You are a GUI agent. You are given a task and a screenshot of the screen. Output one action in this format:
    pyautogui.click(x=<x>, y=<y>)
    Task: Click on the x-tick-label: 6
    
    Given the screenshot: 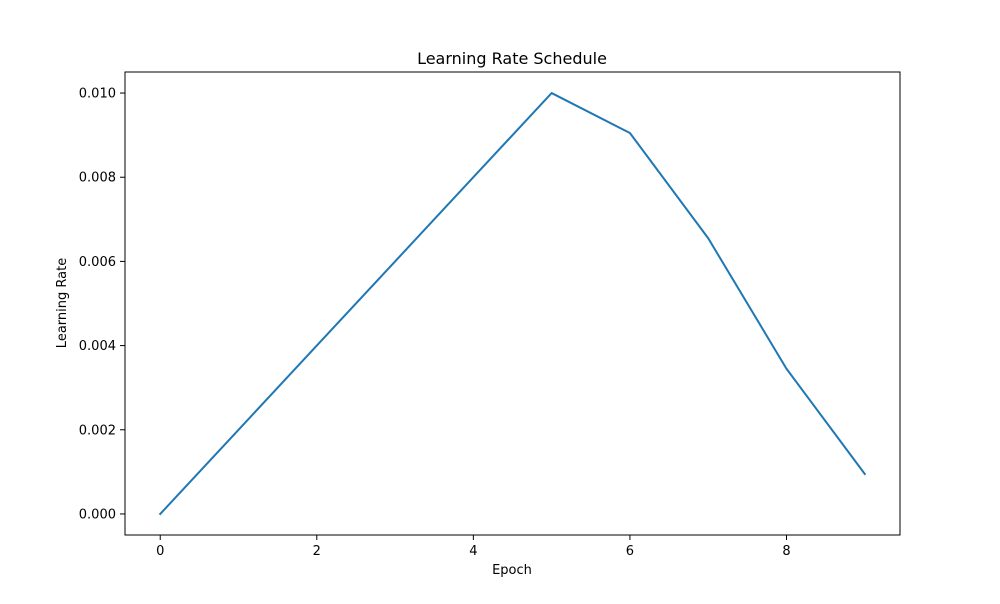 What is the action you would take?
    pyautogui.click(x=630, y=551)
    